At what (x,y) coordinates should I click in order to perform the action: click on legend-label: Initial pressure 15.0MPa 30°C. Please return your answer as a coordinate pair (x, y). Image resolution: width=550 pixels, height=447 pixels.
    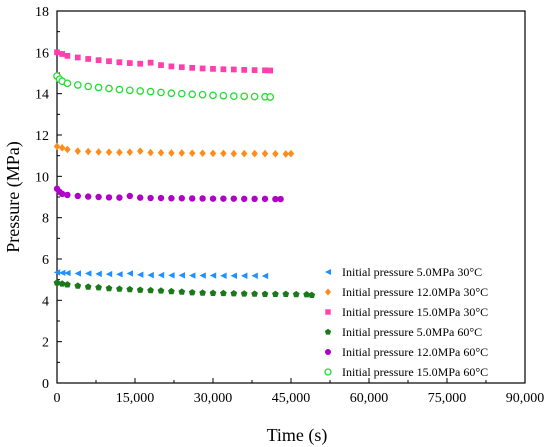
    Looking at the image, I should click on (415, 312).